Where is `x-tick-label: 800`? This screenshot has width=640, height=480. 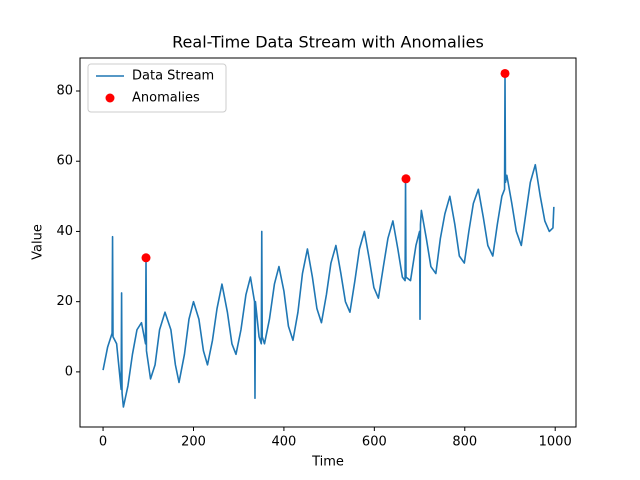 x-tick-label: 800 is located at coordinates (464, 442).